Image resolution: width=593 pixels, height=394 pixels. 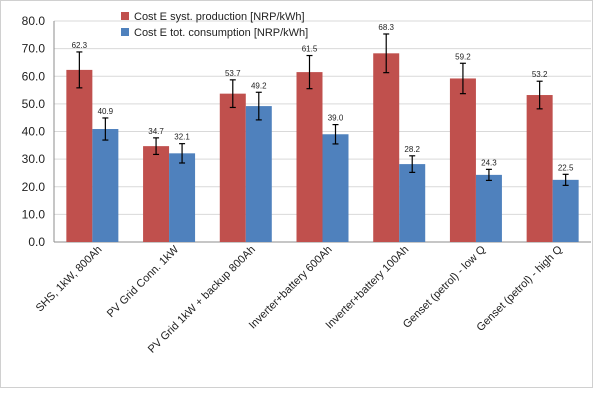 What do you see at coordinates (412, 149) in the screenshot?
I see `data-label: 28.2` at bounding box center [412, 149].